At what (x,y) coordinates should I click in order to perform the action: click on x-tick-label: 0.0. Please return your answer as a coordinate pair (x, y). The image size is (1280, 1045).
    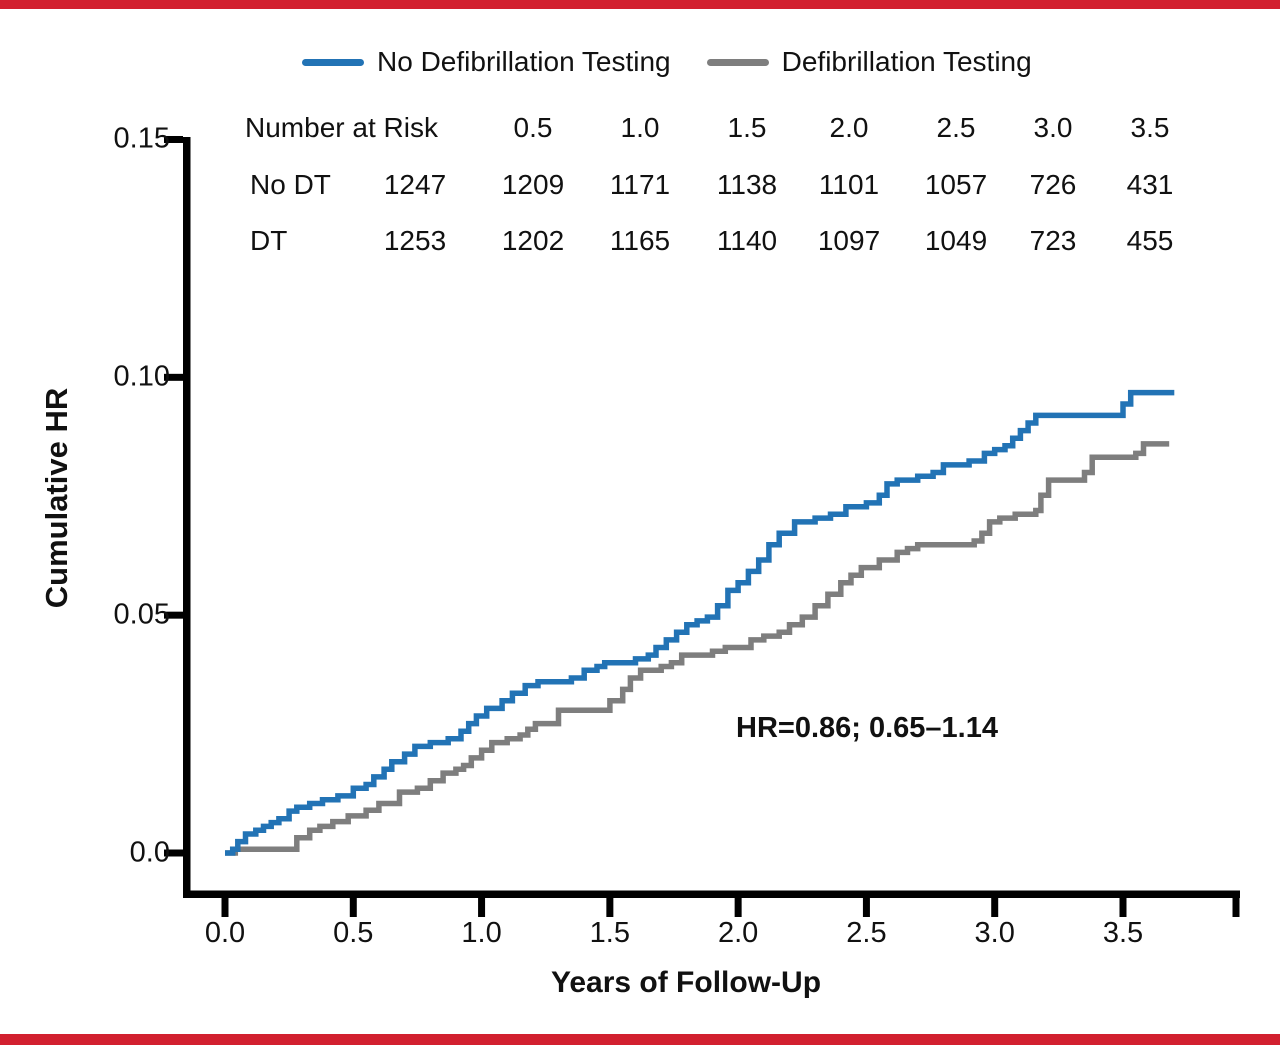
    Looking at the image, I should click on (225, 933).